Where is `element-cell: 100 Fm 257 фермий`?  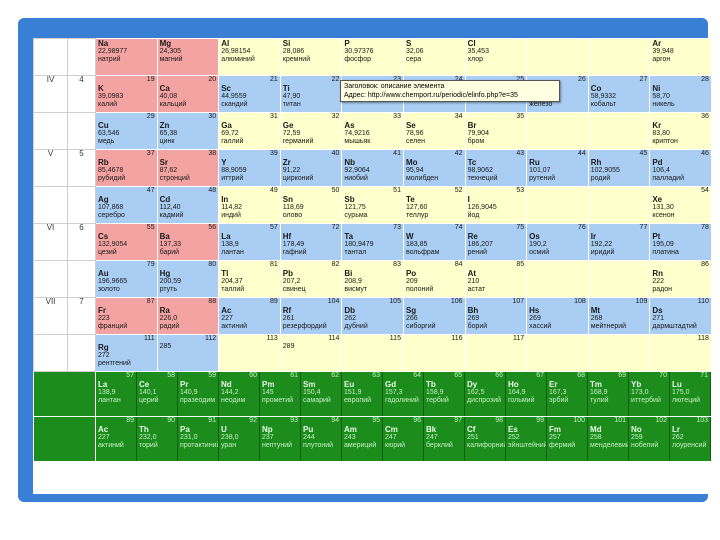
element-cell: 100 Fm 257 фермий is located at coordinates (567, 439).